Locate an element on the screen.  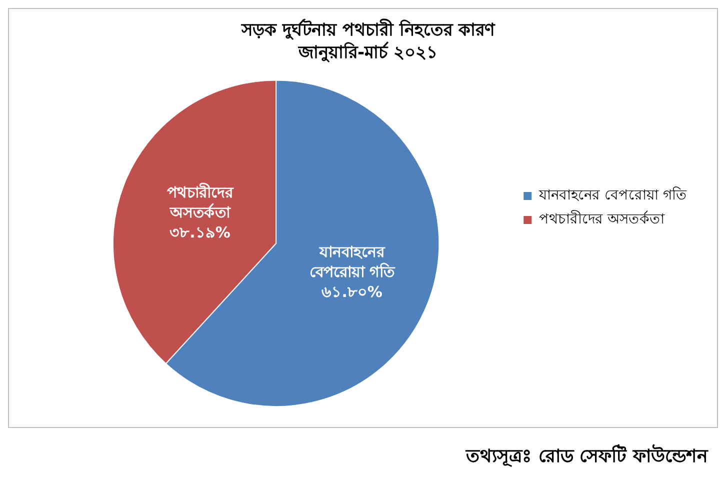
legend-label: পথচারীদের অসতর্কতা is located at coordinates (602, 219).